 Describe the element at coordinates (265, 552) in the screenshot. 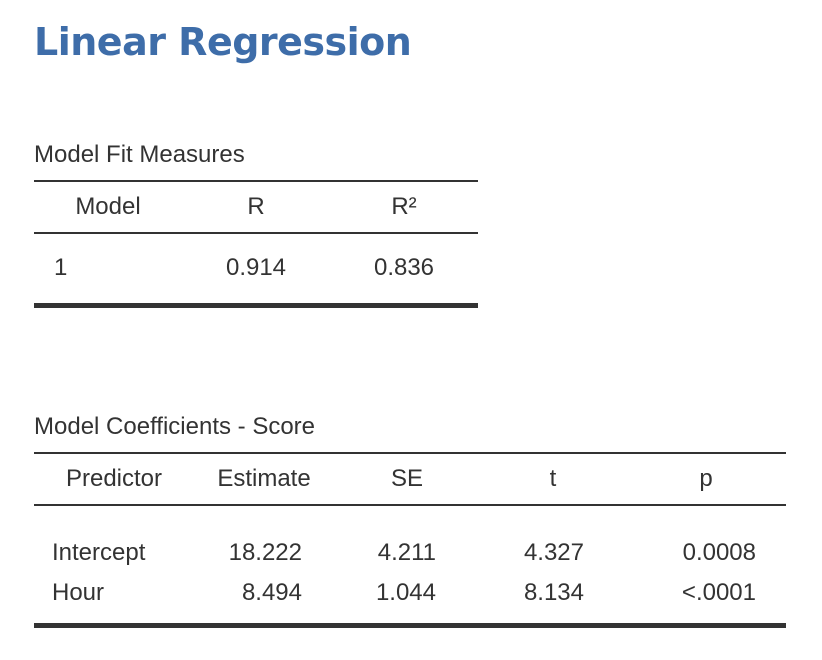

I see `cell-estimate: 18.222` at that location.